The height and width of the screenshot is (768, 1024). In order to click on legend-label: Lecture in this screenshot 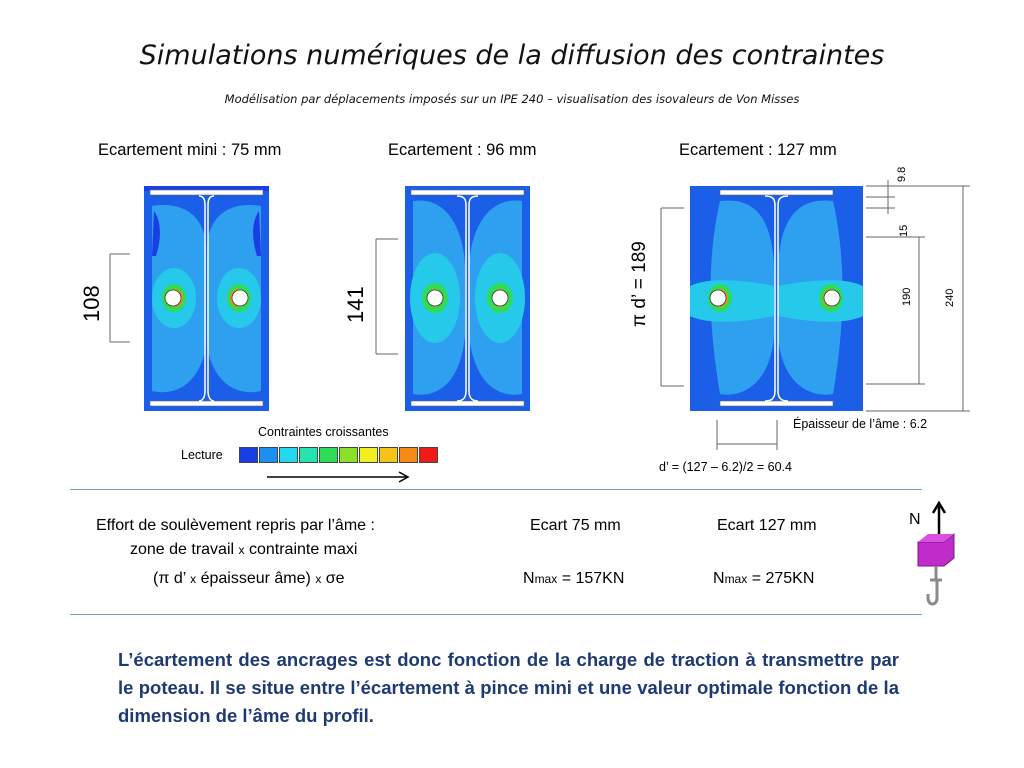, I will do `click(202, 455)`.